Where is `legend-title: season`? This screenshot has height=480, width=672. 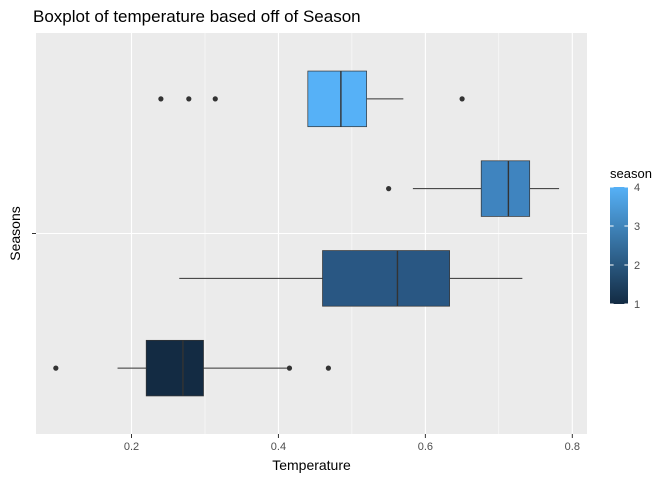
legend-title: season is located at coordinates (631, 173).